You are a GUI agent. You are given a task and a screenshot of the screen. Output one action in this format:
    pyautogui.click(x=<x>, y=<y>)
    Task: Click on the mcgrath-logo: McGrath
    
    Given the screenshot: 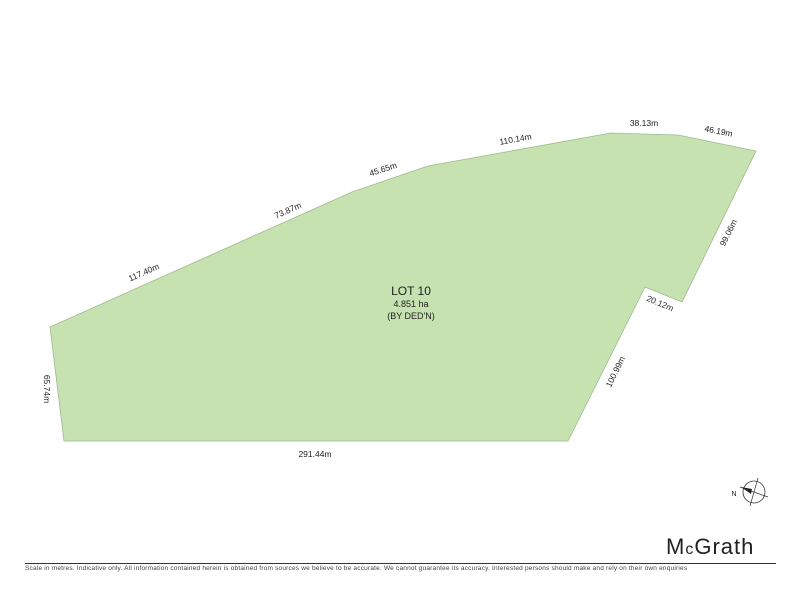 What is the action you would take?
    pyautogui.click(x=710, y=547)
    